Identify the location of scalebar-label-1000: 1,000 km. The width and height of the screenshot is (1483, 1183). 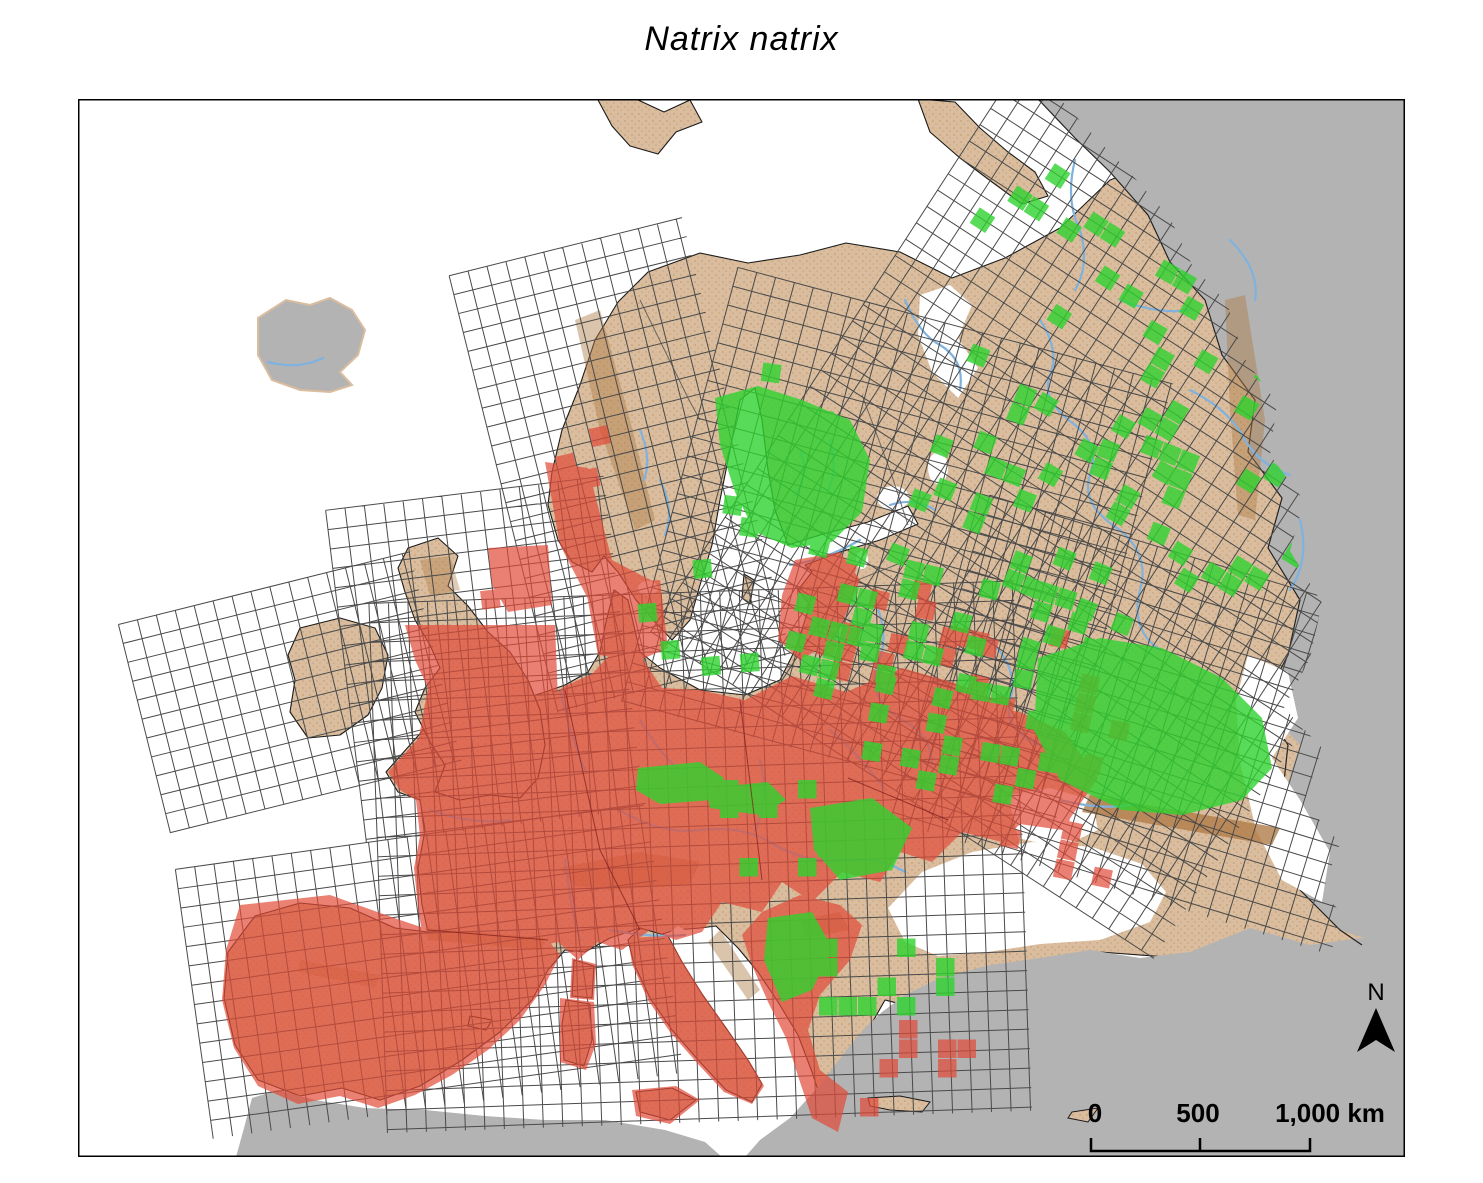
(1330, 1113).